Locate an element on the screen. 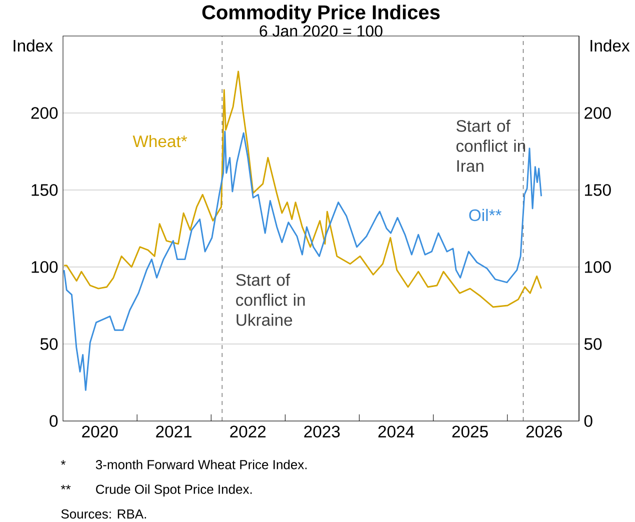 This screenshot has height=522, width=635. y-tick-label: 200 is located at coordinates (44, 113).